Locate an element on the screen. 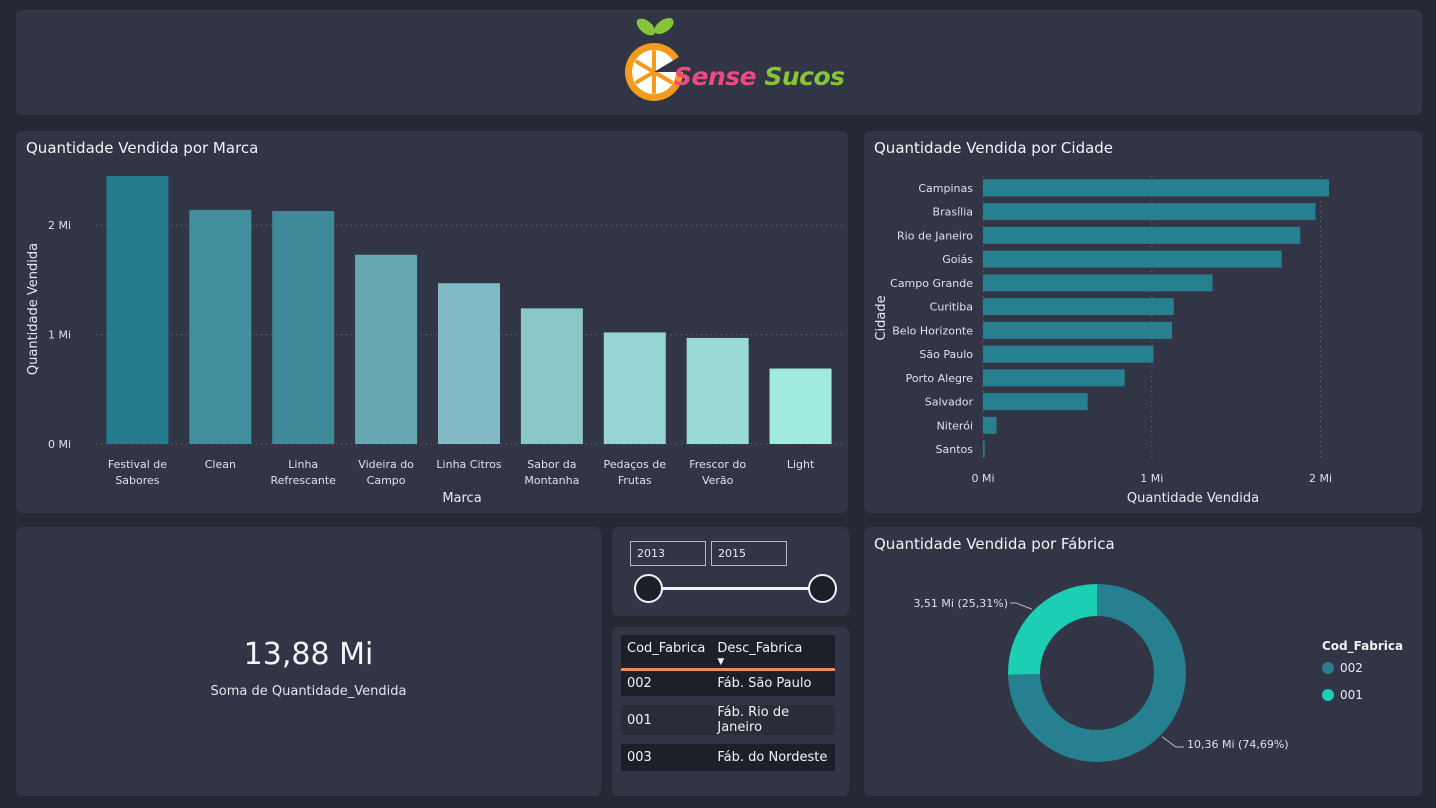  factory-donut-chart: 10,36 Mi (74,69%) 3,51 Mi (25,31%) is located at coordinates (1101, 673).